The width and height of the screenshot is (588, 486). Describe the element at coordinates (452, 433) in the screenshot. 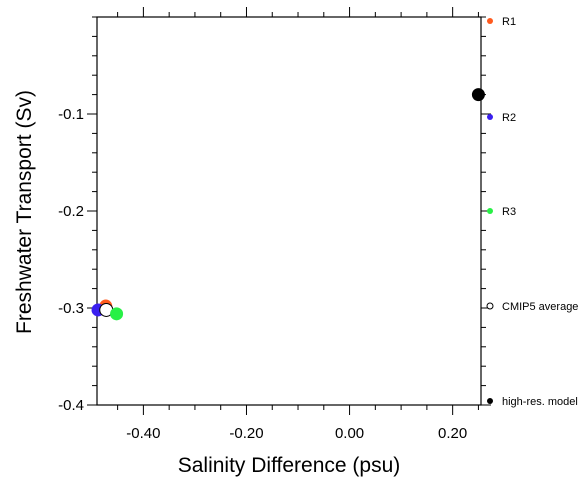

I see `x-tick-label: 0.20` at that location.